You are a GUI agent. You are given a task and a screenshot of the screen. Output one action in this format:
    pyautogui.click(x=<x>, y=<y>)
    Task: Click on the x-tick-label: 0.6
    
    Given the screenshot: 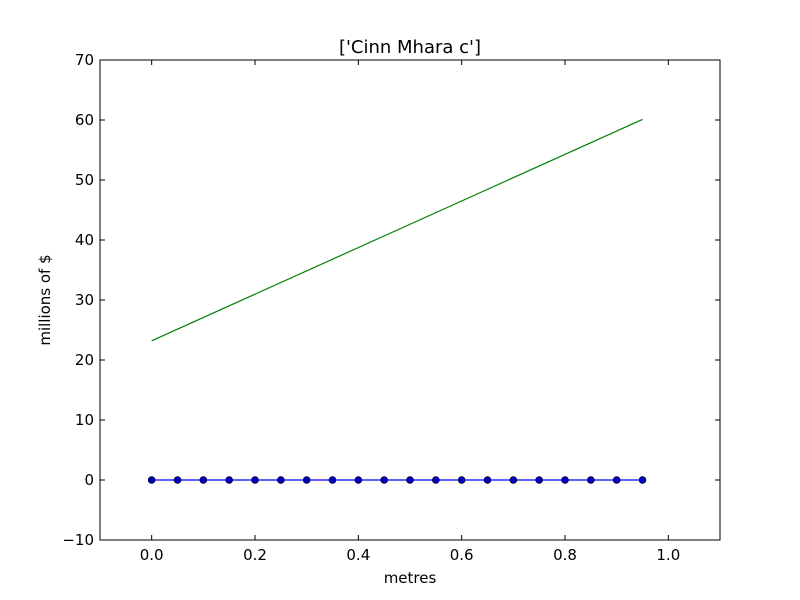 What is the action you would take?
    pyautogui.click(x=462, y=555)
    